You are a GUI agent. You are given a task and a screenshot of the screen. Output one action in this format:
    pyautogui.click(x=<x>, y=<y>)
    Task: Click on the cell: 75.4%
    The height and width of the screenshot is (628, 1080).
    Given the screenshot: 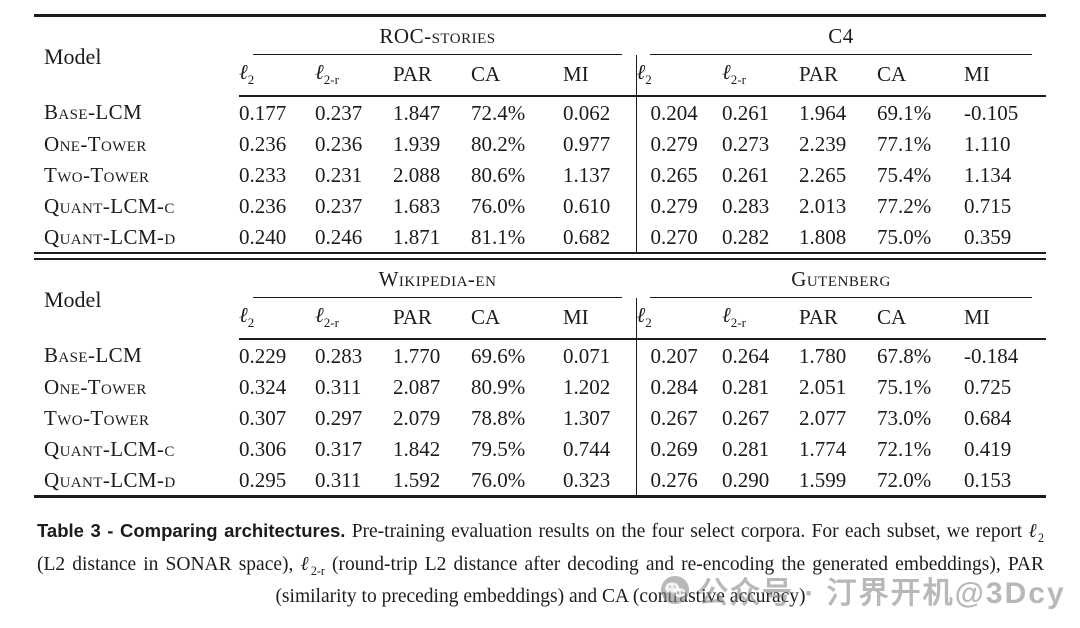 What is the action you would take?
    pyautogui.click(x=904, y=174)
    